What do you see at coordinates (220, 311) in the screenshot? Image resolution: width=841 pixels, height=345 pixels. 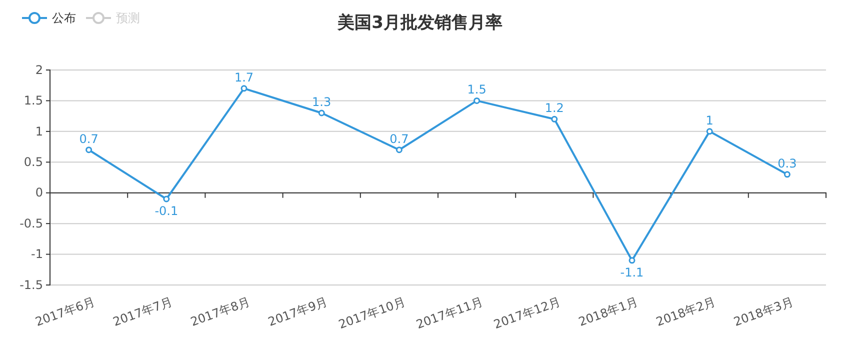 I see `x-tick-label: 2017年8月` at bounding box center [220, 311].